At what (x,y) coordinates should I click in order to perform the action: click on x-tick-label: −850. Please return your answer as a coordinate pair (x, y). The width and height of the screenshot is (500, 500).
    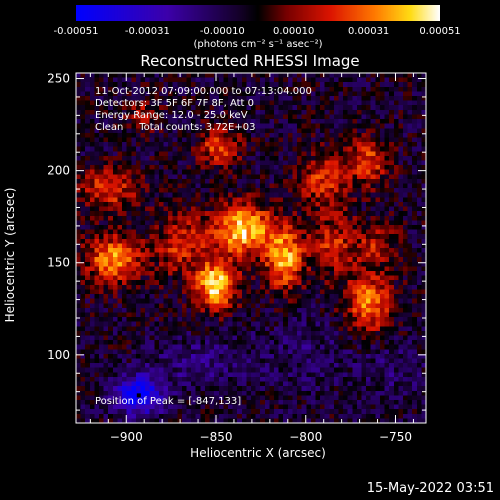
    Looking at the image, I should click on (216, 437).